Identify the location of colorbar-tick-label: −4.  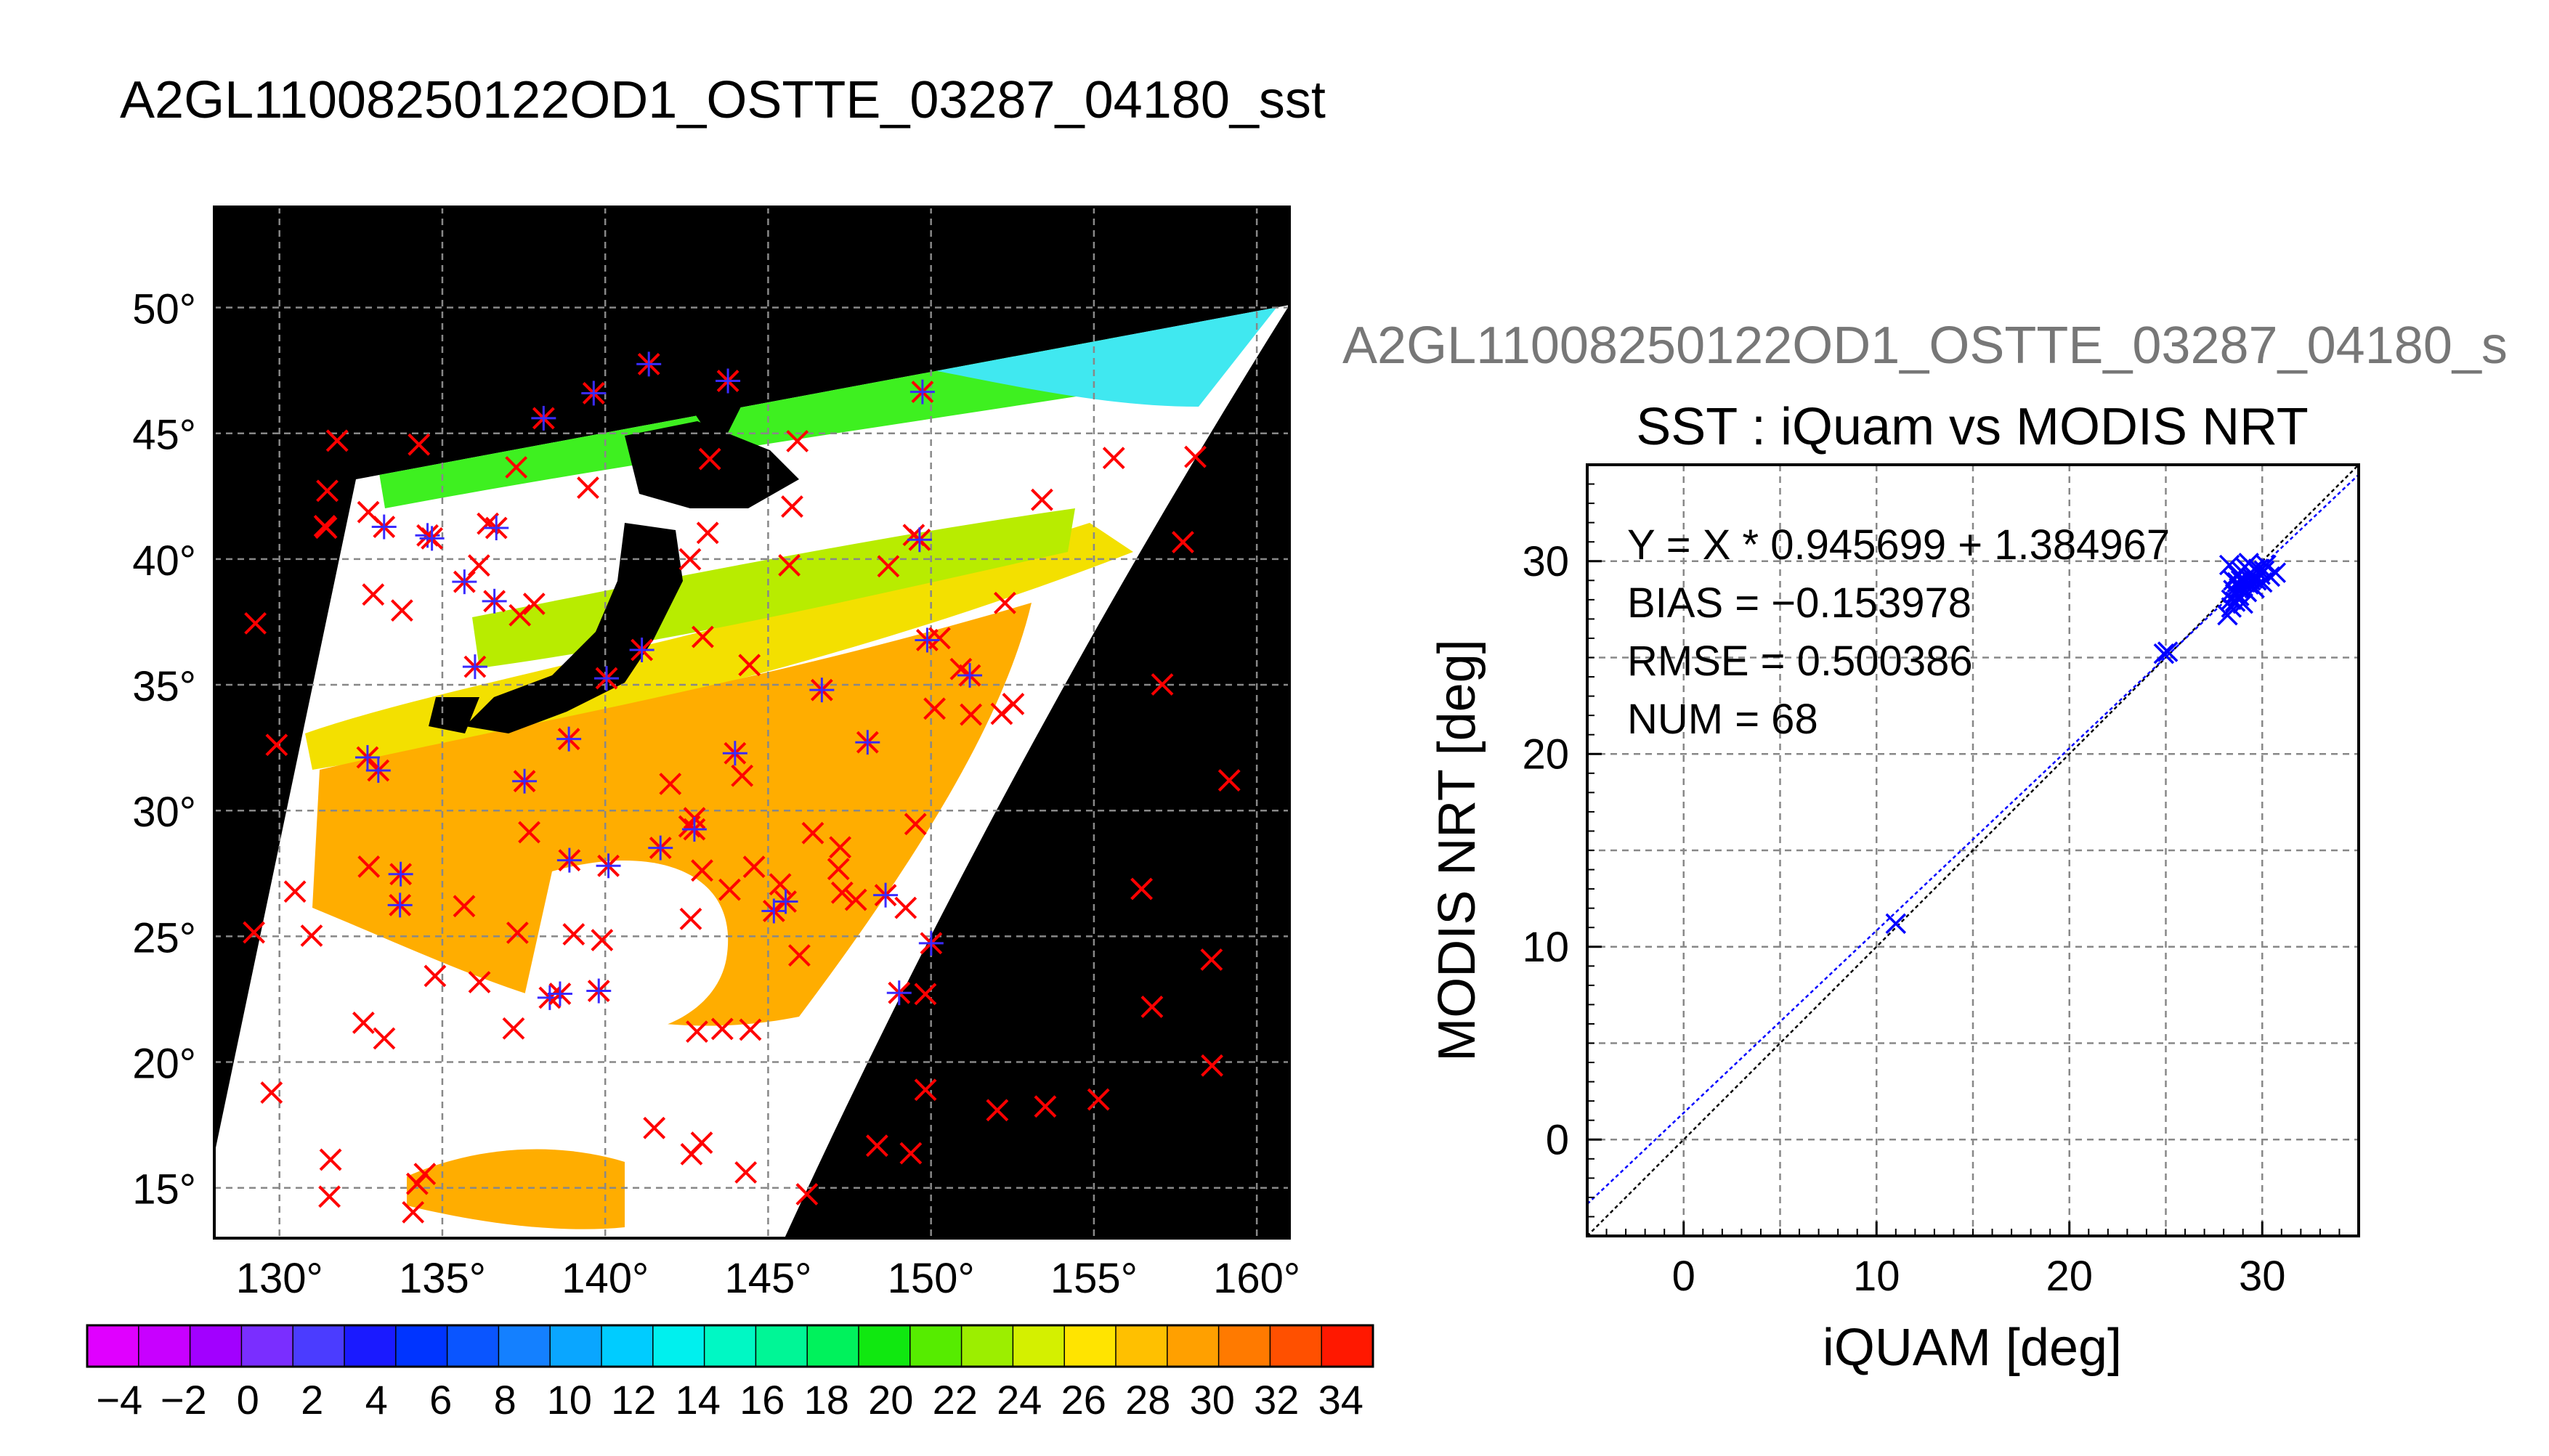
(119, 1400).